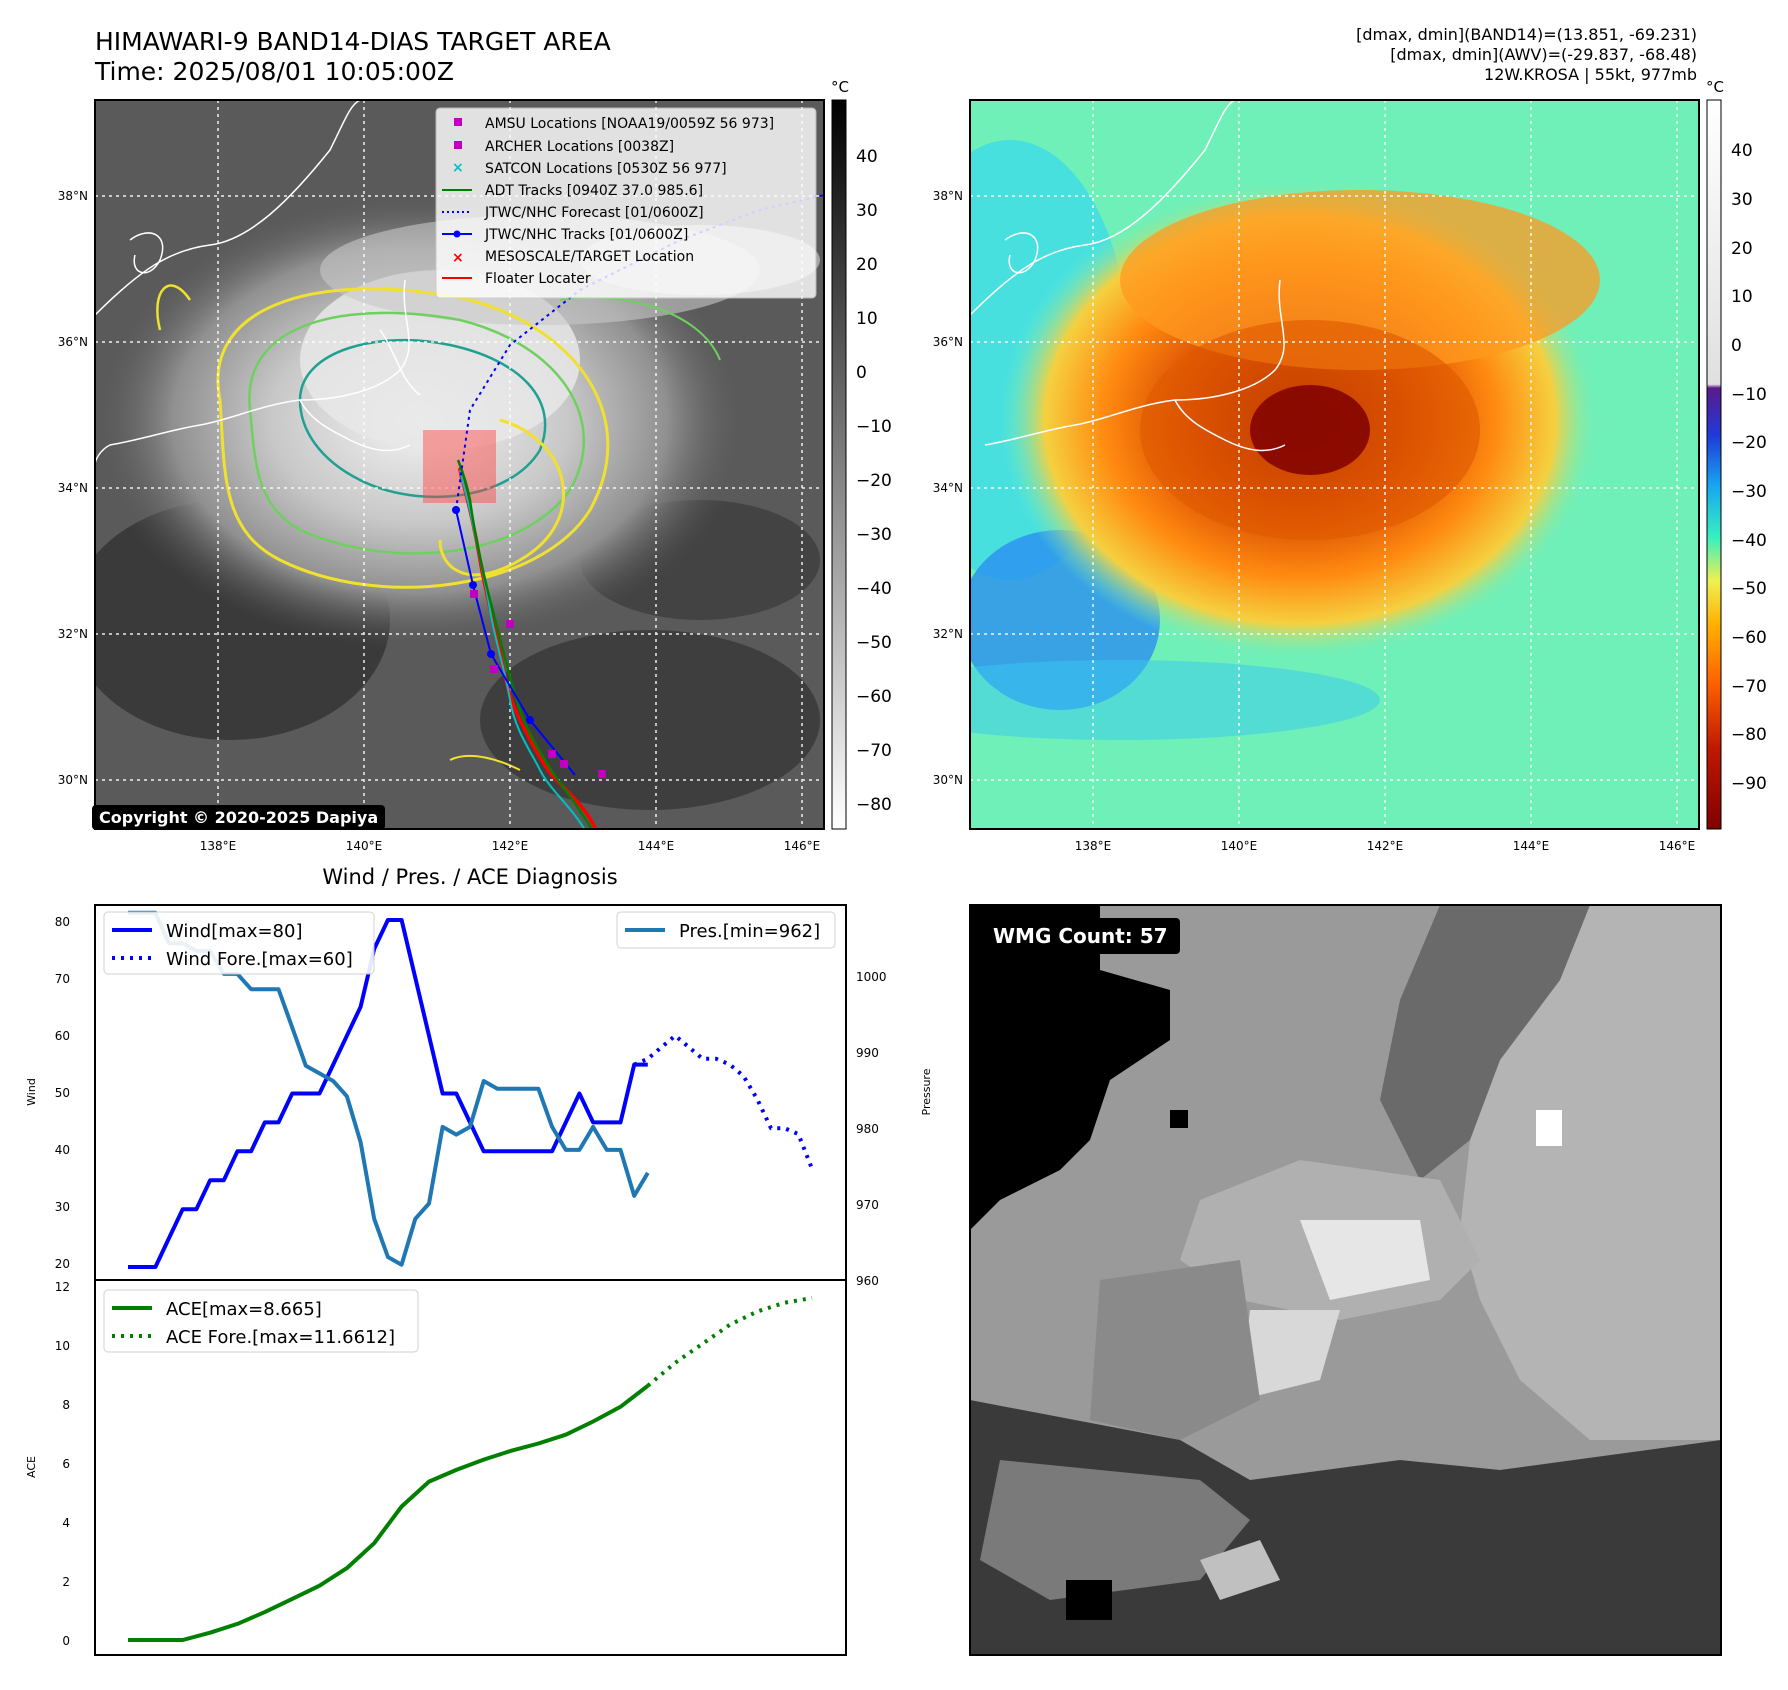  What do you see at coordinates (469, 877) in the screenshot?
I see `diagnosis-title: Wind / Pres. / ACE Diagnosis` at bounding box center [469, 877].